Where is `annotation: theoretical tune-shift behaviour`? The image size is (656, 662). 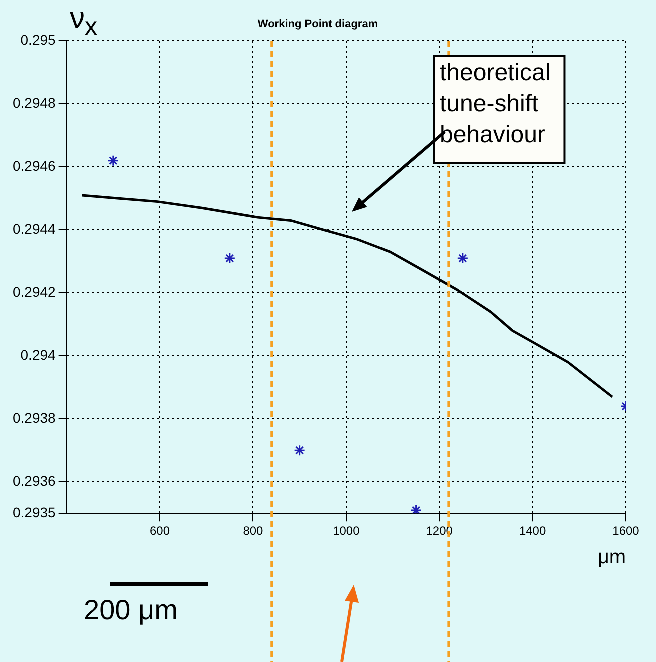 annotation: theoretical tune-shift behaviour is located at coordinates (495, 104).